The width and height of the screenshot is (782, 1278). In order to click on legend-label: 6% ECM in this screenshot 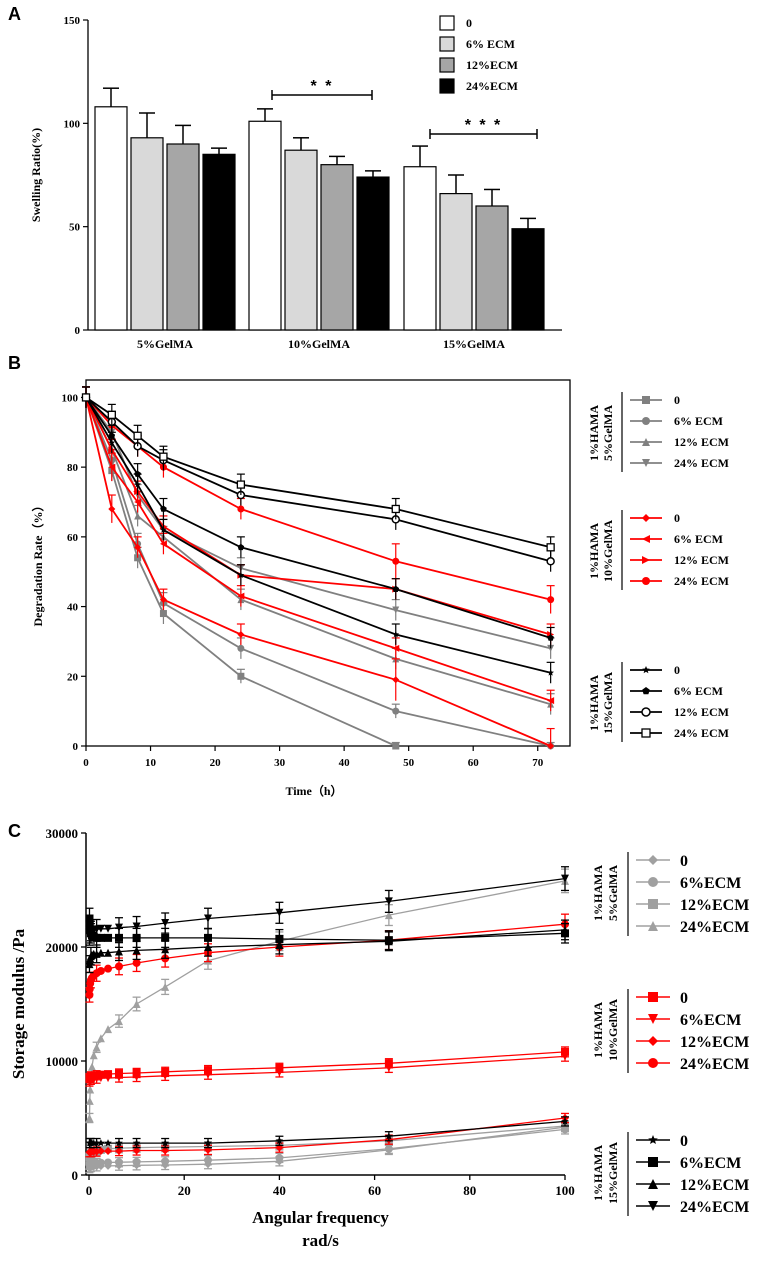, I will do `click(698, 421)`.